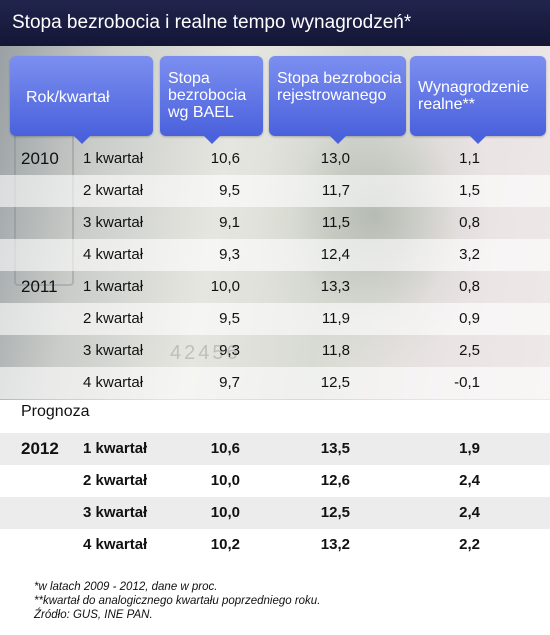 The width and height of the screenshot is (550, 635). I want to click on banknote-serial-number: 42456, so click(205, 353).